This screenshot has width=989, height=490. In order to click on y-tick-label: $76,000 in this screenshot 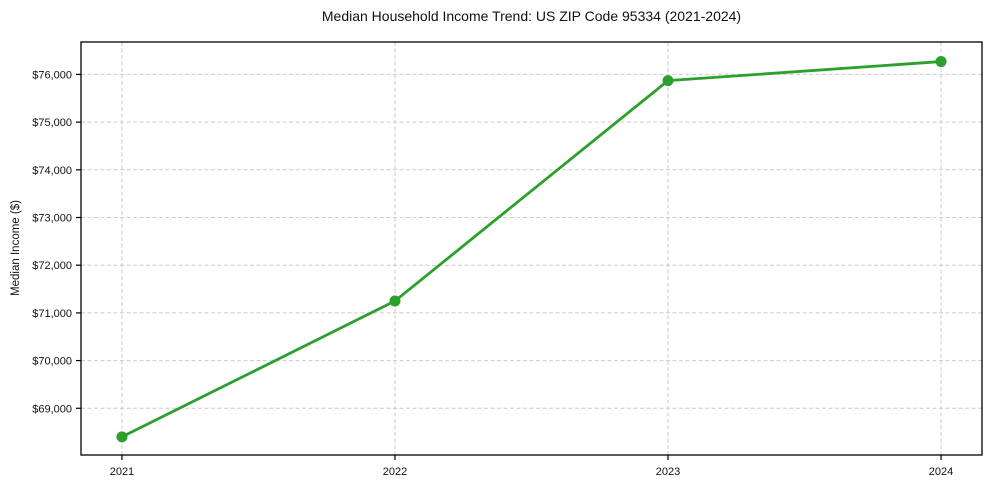, I will do `click(52, 75)`.